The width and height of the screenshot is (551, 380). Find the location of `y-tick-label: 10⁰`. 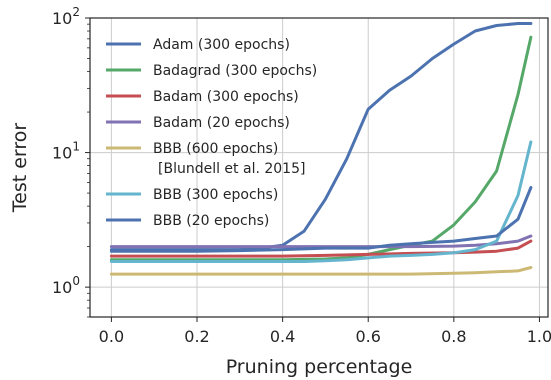

y-tick-label: 10⁰ is located at coordinates (66, 285).